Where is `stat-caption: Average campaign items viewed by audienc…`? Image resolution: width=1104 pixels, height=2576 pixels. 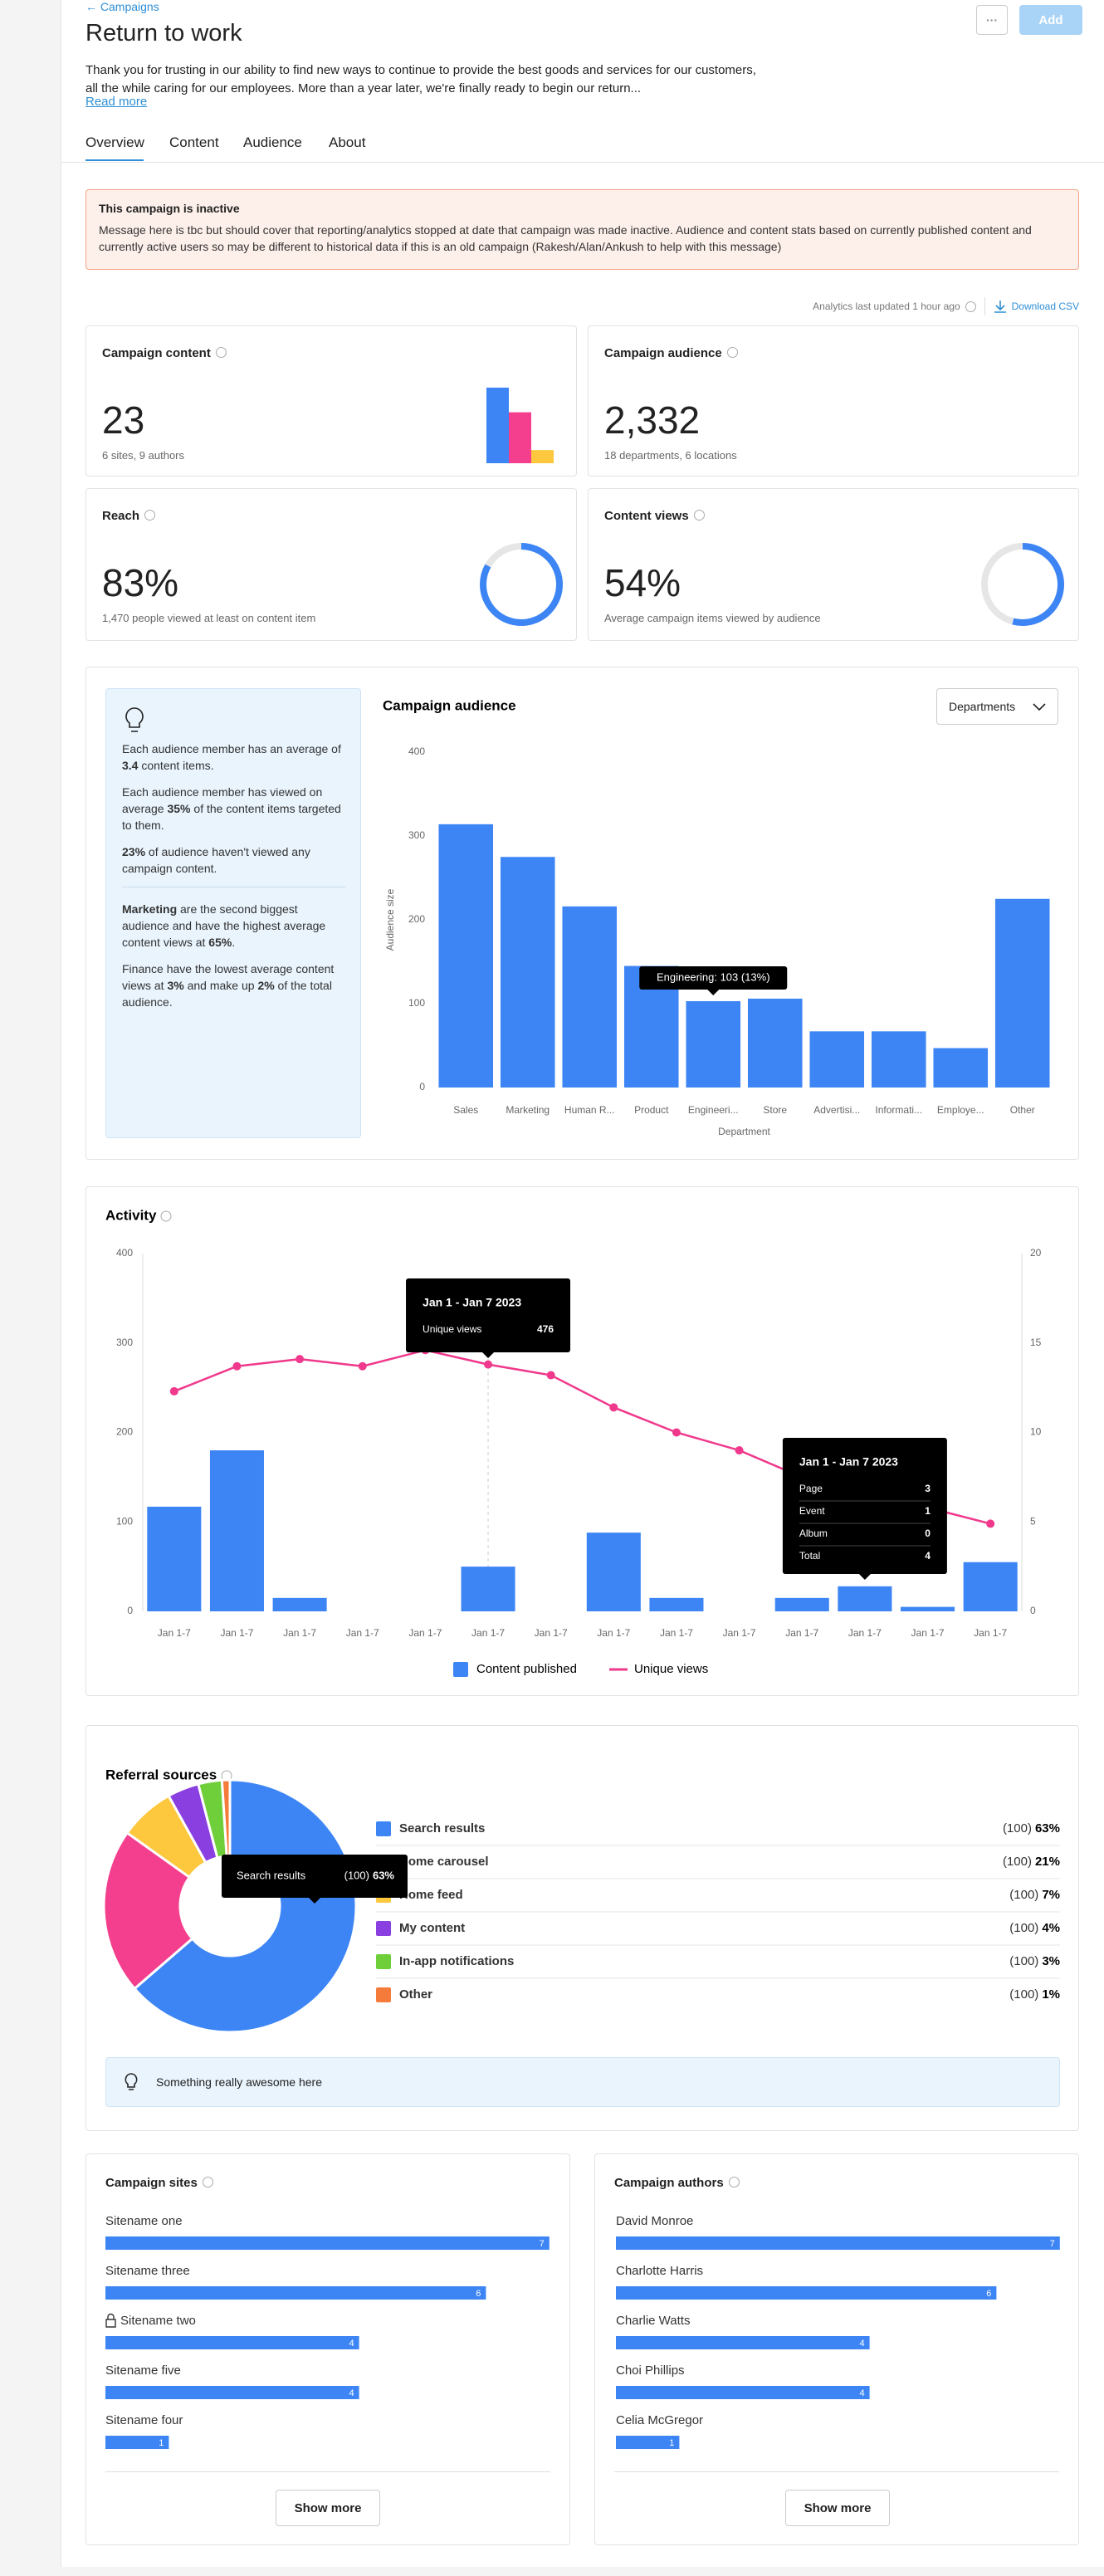
stat-caption: Average campaign items viewed by audienc… is located at coordinates (712, 618).